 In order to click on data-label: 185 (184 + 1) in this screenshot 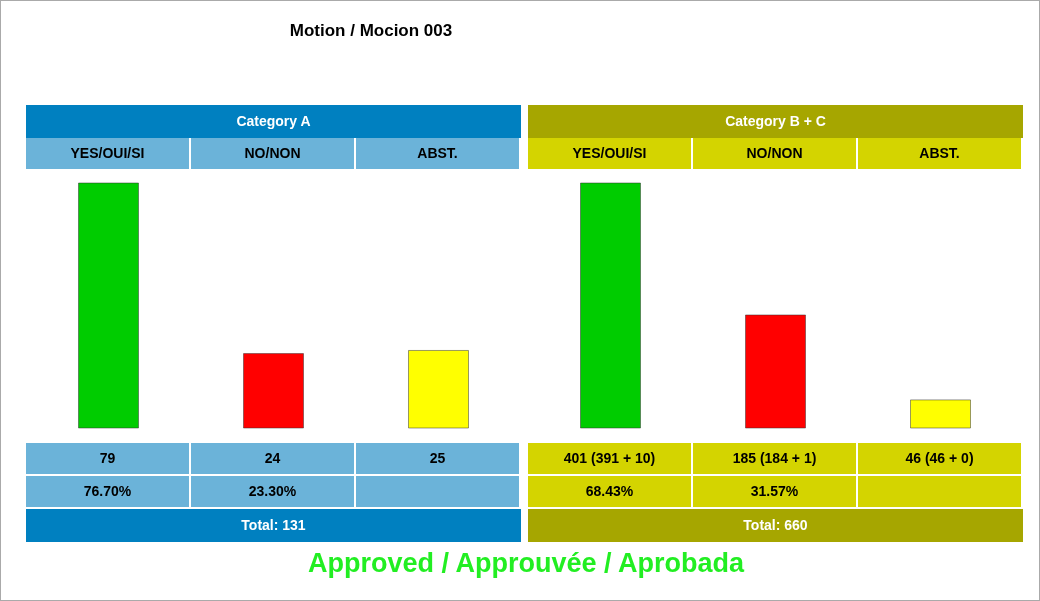, I will do `click(775, 459)`.